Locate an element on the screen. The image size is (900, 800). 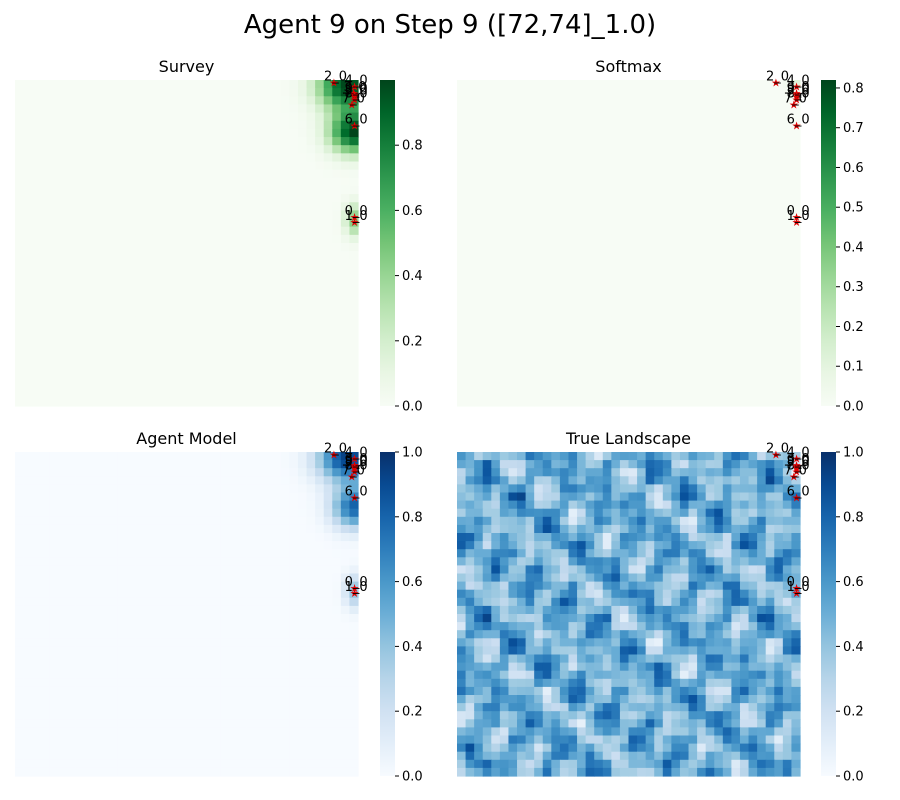
figure-title: Agent 9 on Step 9 ([72,74]_1.0) is located at coordinates (450, 25).